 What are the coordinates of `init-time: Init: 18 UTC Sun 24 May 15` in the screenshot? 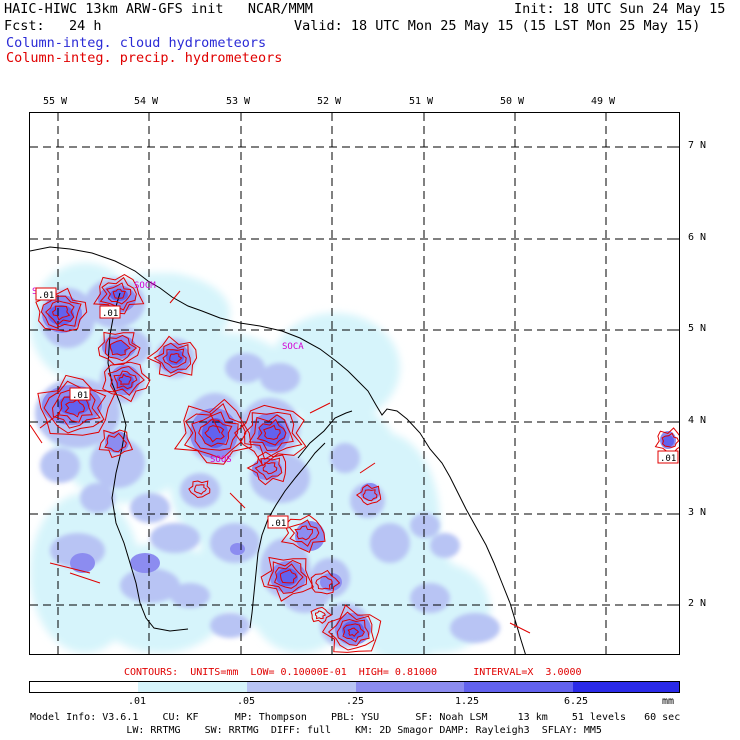 It's located at (620, 9).